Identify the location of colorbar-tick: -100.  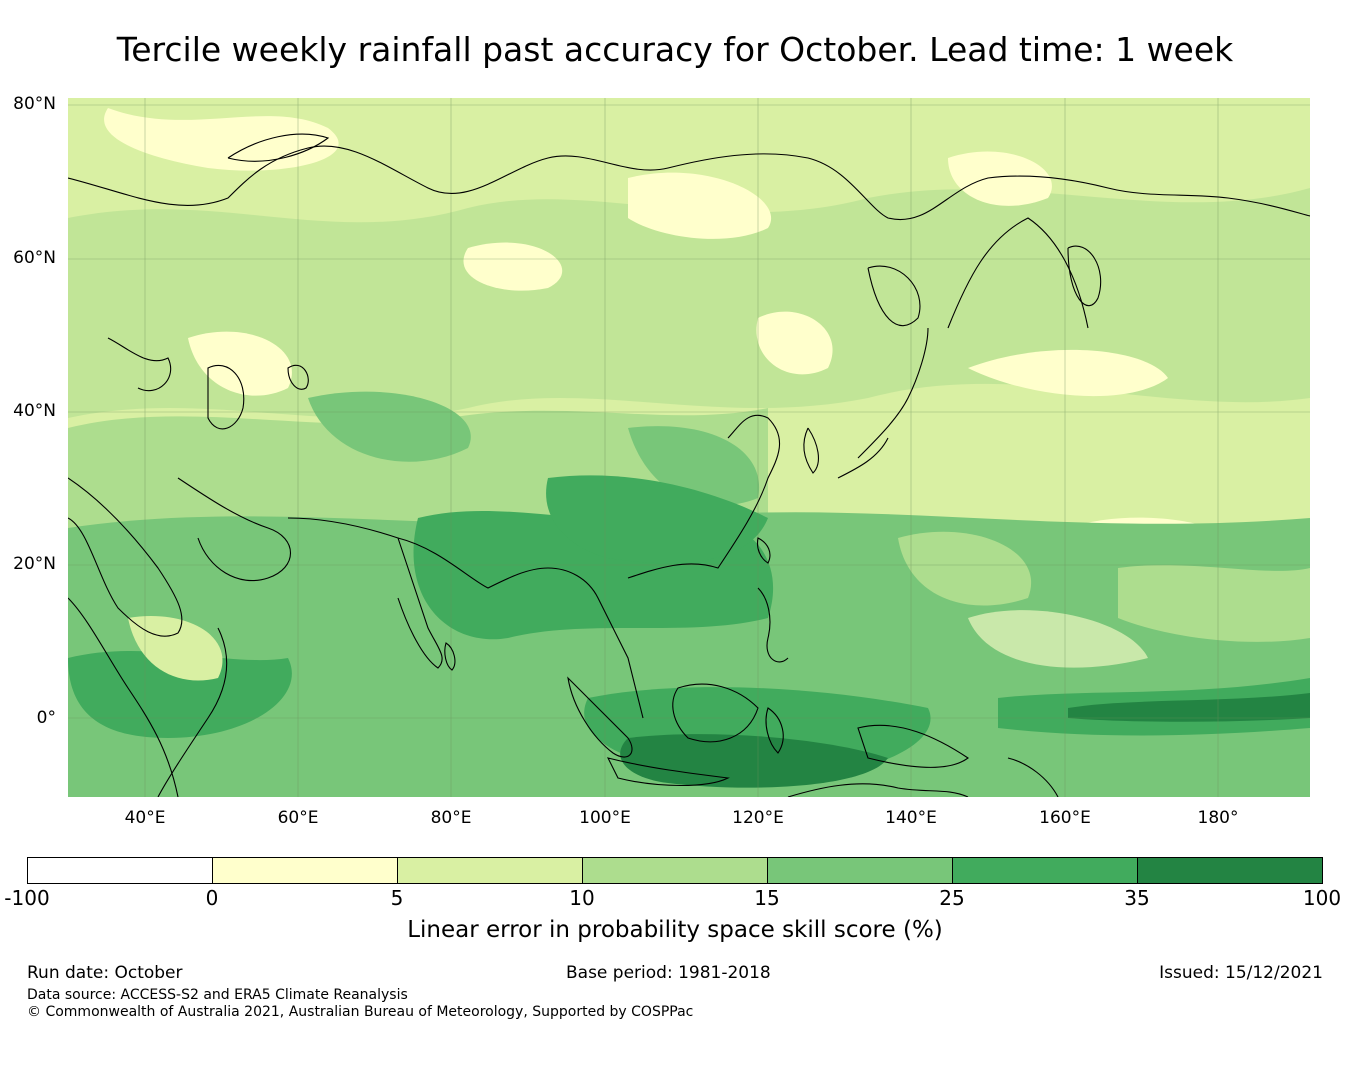
(27, 898).